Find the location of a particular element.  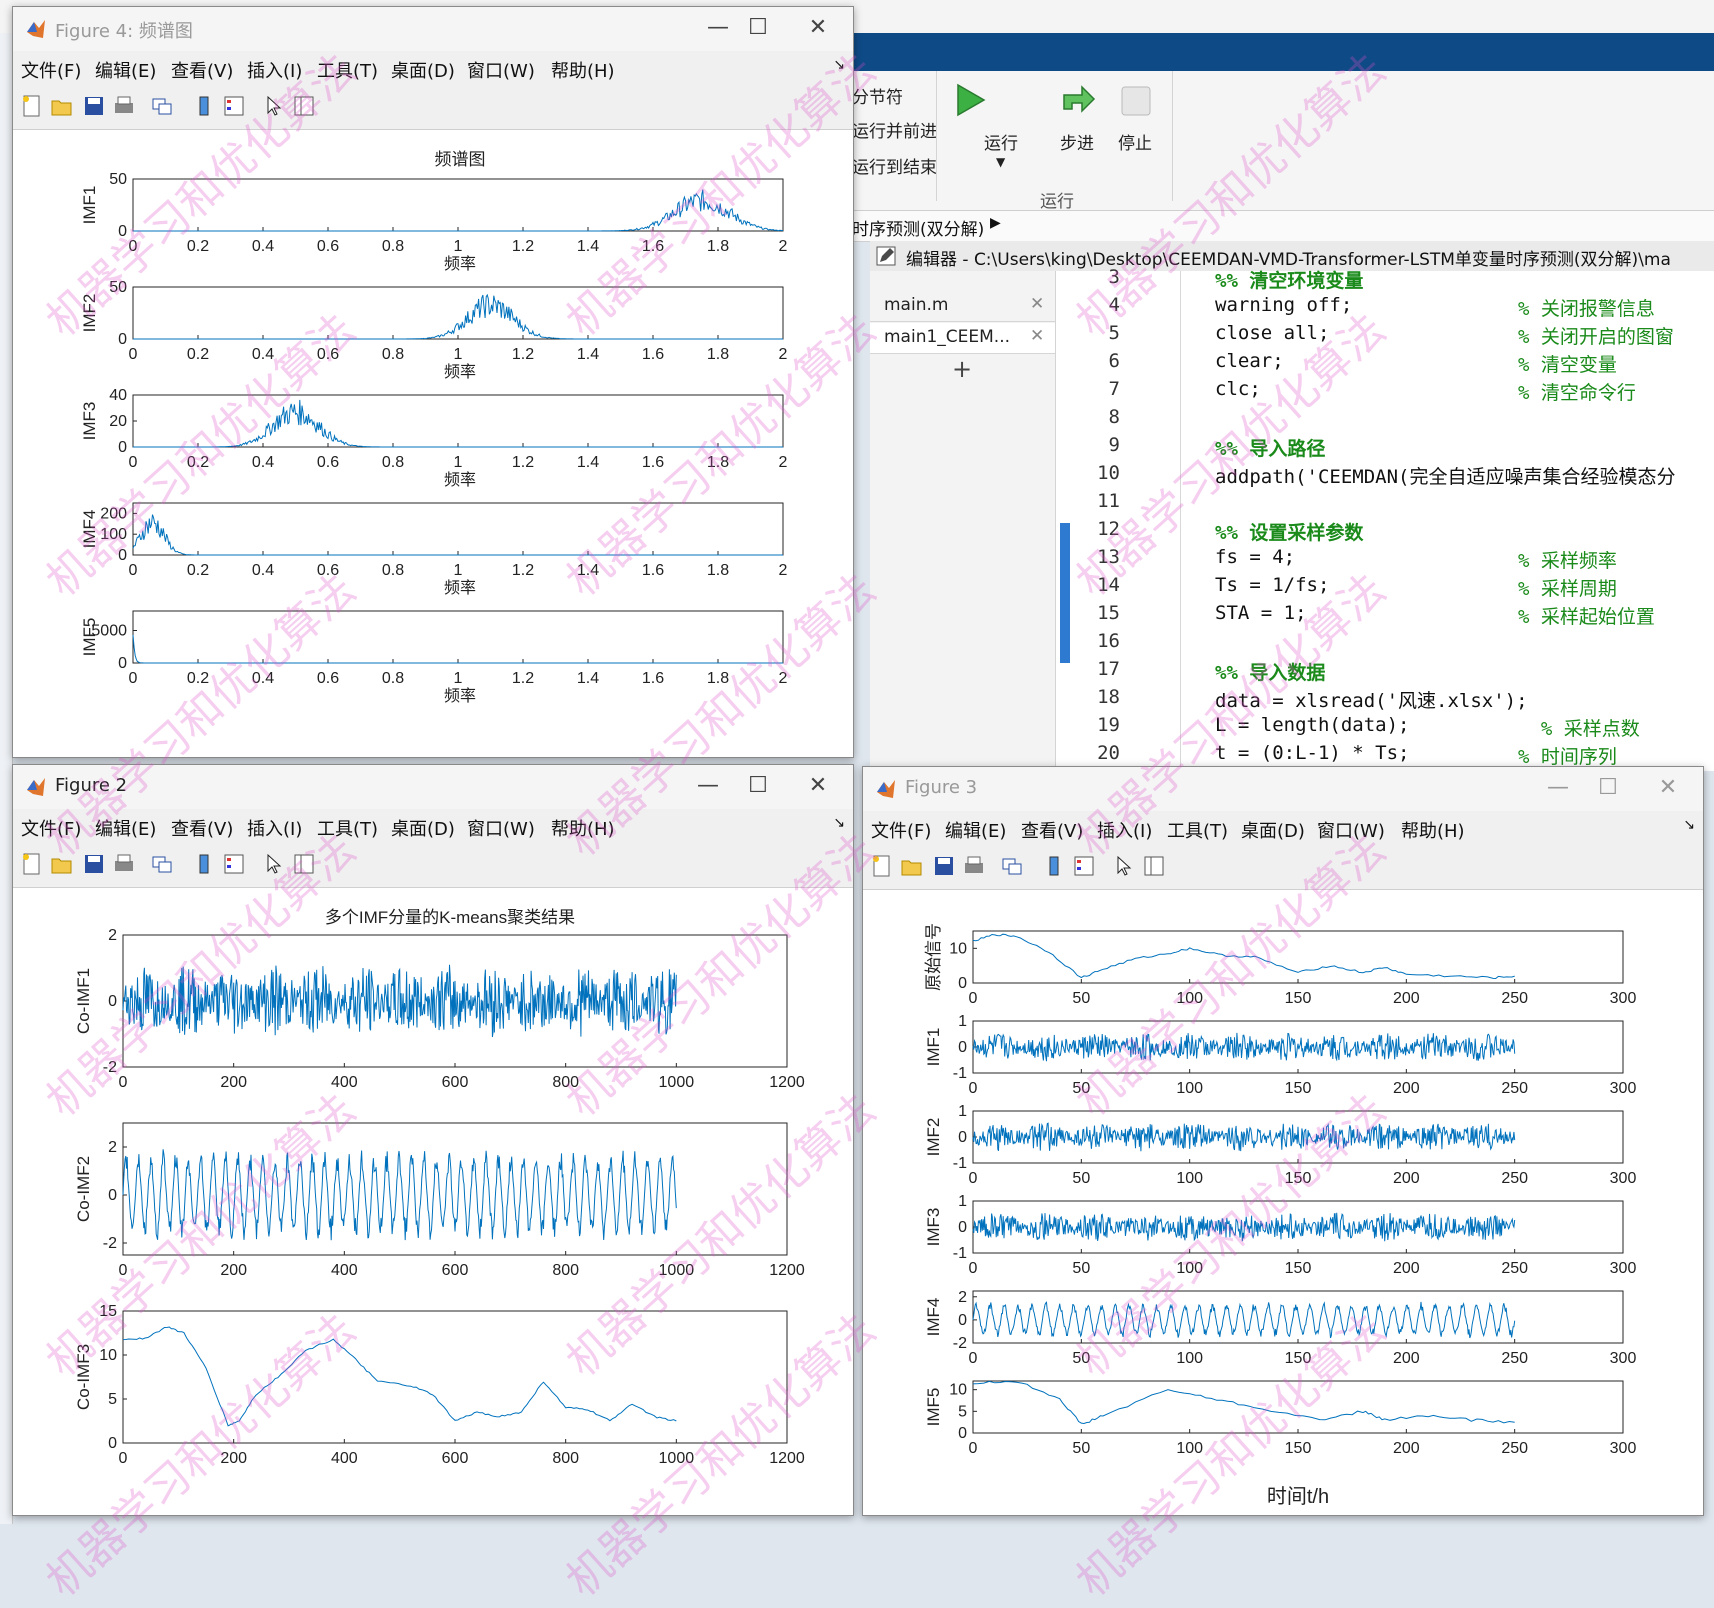

code-line: fs = 4; is located at coordinates (1255, 557).